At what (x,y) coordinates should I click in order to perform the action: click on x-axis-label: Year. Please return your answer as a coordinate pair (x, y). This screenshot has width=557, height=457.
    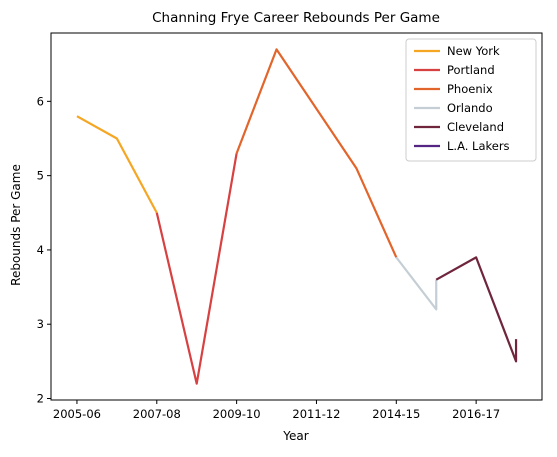
    Looking at the image, I should click on (295, 436).